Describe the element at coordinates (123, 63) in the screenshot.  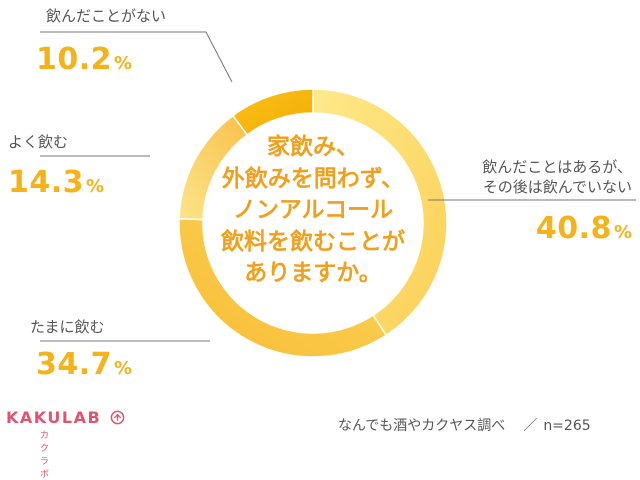
I see `slice-value-never-unit: %` at that location.